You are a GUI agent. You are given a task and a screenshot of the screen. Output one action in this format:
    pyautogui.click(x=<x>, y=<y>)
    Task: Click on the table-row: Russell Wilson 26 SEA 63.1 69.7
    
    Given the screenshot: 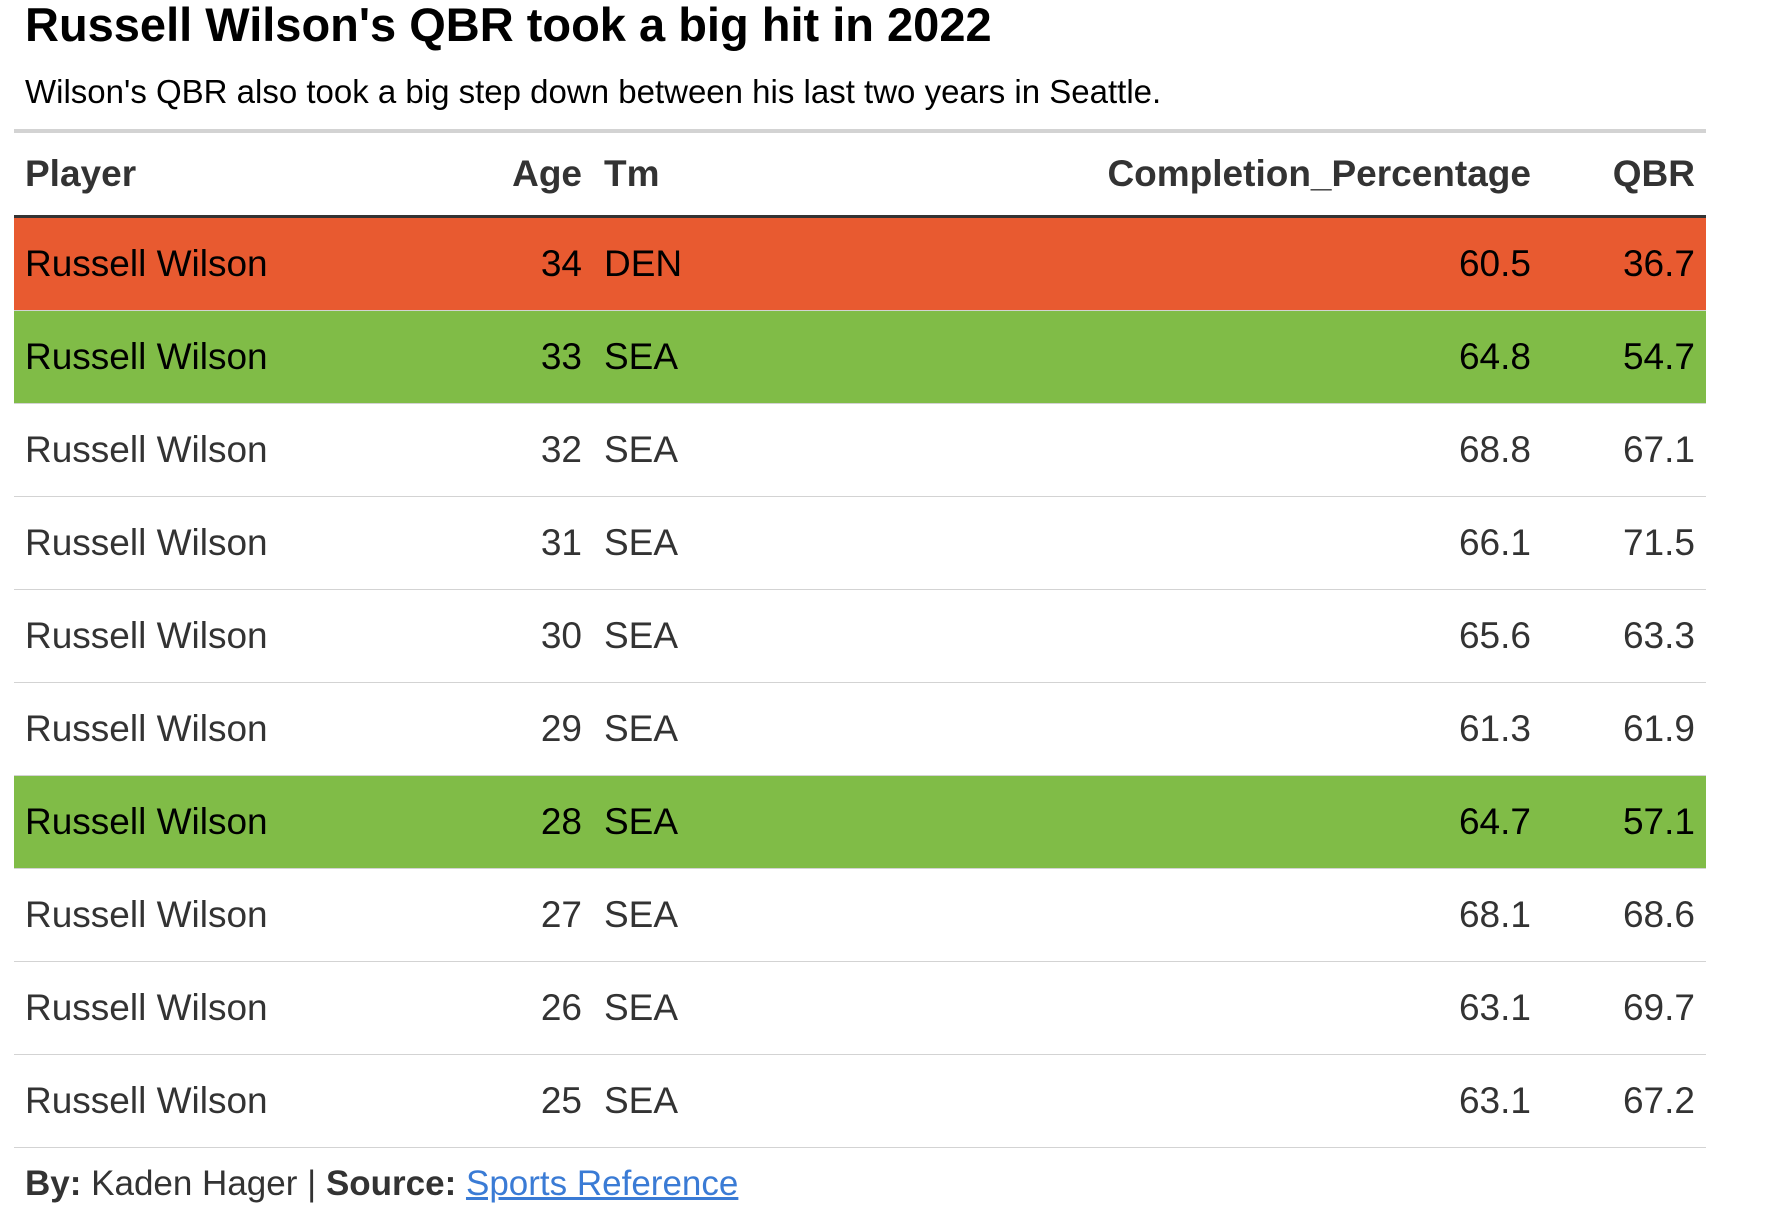 What is the action you would take?
    pyautogui.click(x=860, y=1008)
    